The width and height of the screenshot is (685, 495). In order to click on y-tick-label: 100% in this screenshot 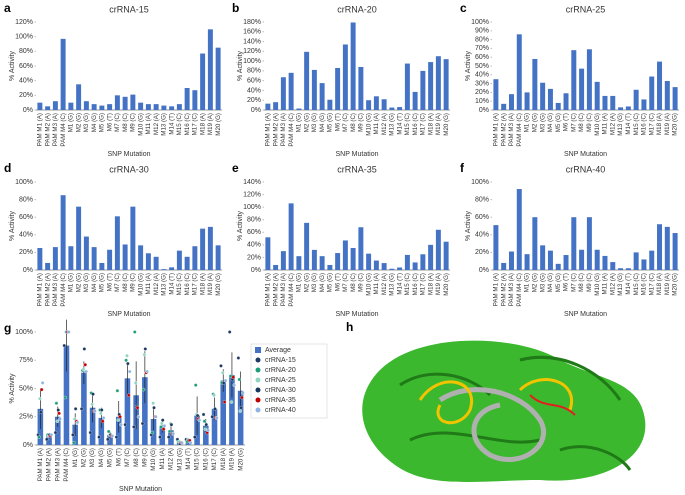, I will do `click(252, 207)`.